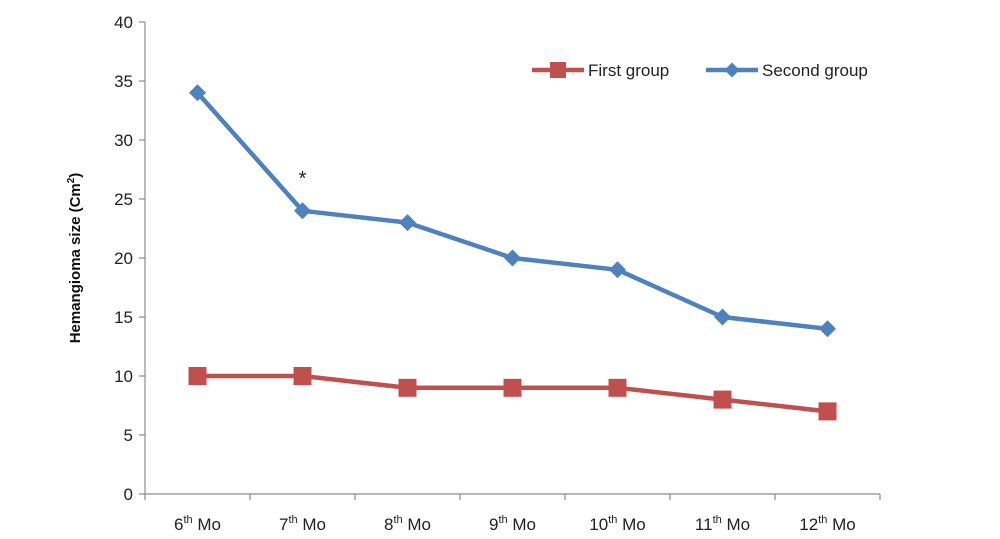 This screenshot has height=539, width=1000. I want to click on y-tick-label: 5, so click(128, 435).